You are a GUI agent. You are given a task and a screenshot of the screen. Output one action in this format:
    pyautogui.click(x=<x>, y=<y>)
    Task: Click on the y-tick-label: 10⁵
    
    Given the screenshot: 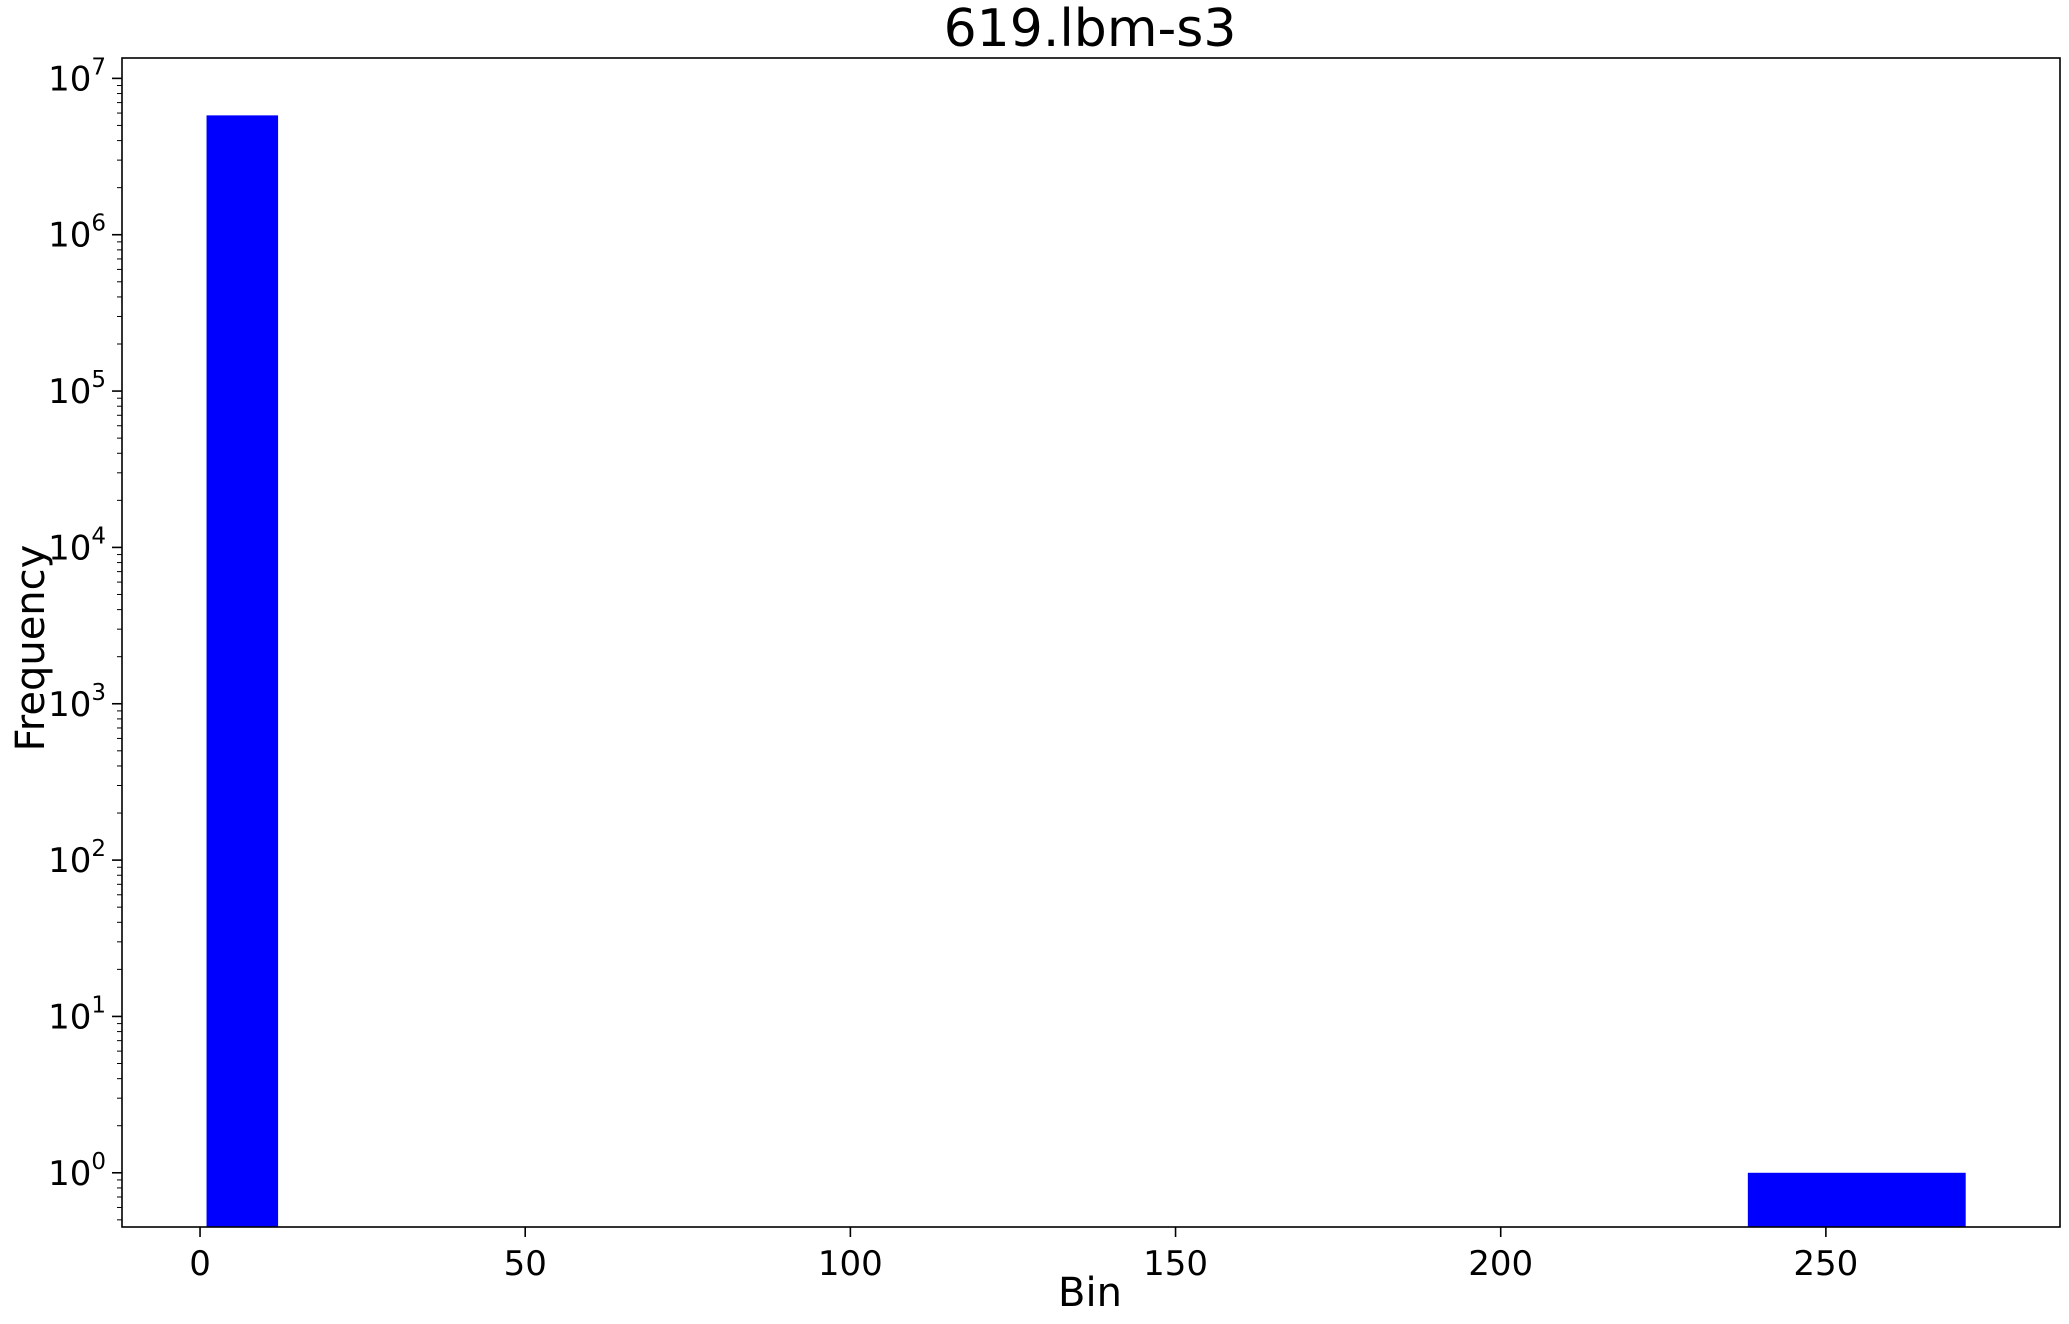 What is the action you would take?
    pyautogui.click(x=77, y=389)
    